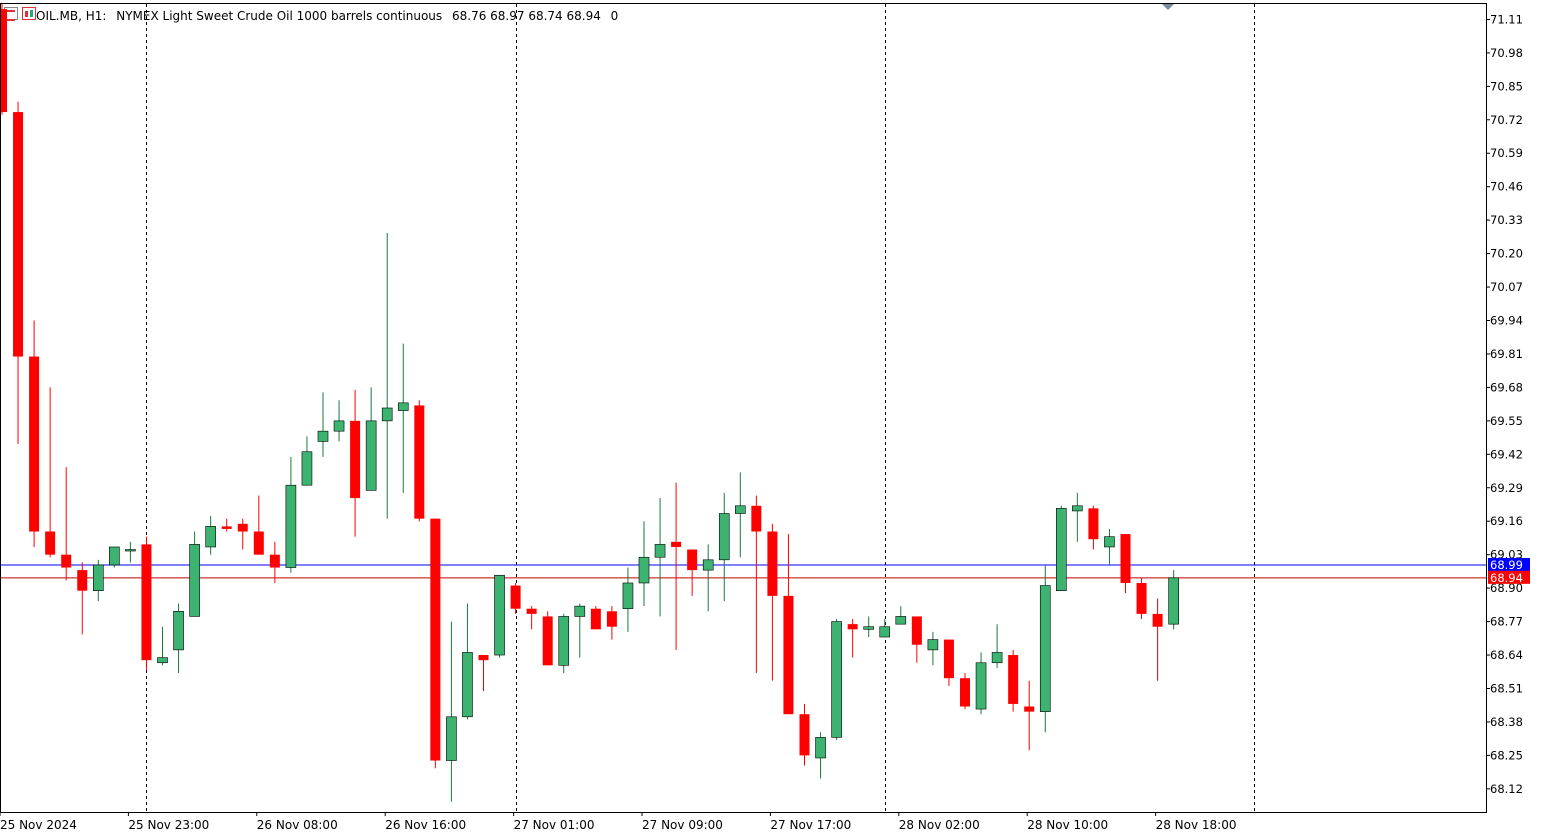  Describe the element at coordinates (71, 16) in the screenshot. I see `symbol-label: OIL.MB, H1:` at that location.